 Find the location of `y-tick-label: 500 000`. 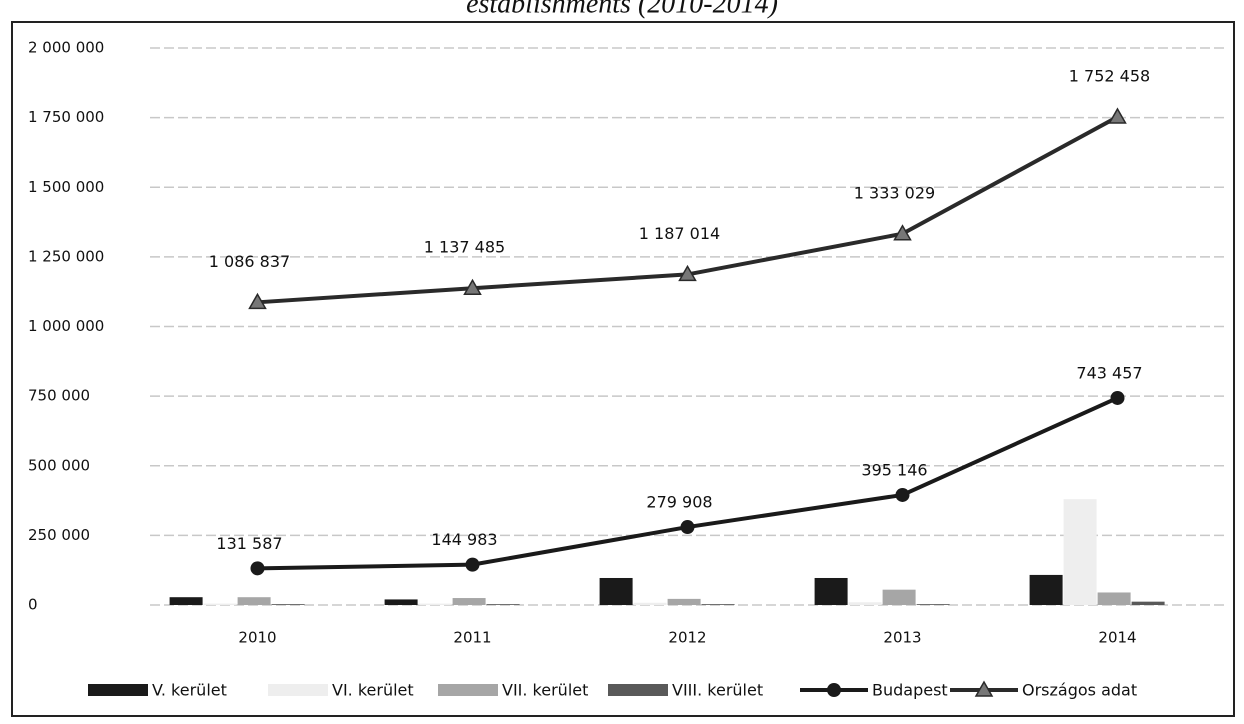

y-tick-label: 500 000 is located at coordinates (59, 465).